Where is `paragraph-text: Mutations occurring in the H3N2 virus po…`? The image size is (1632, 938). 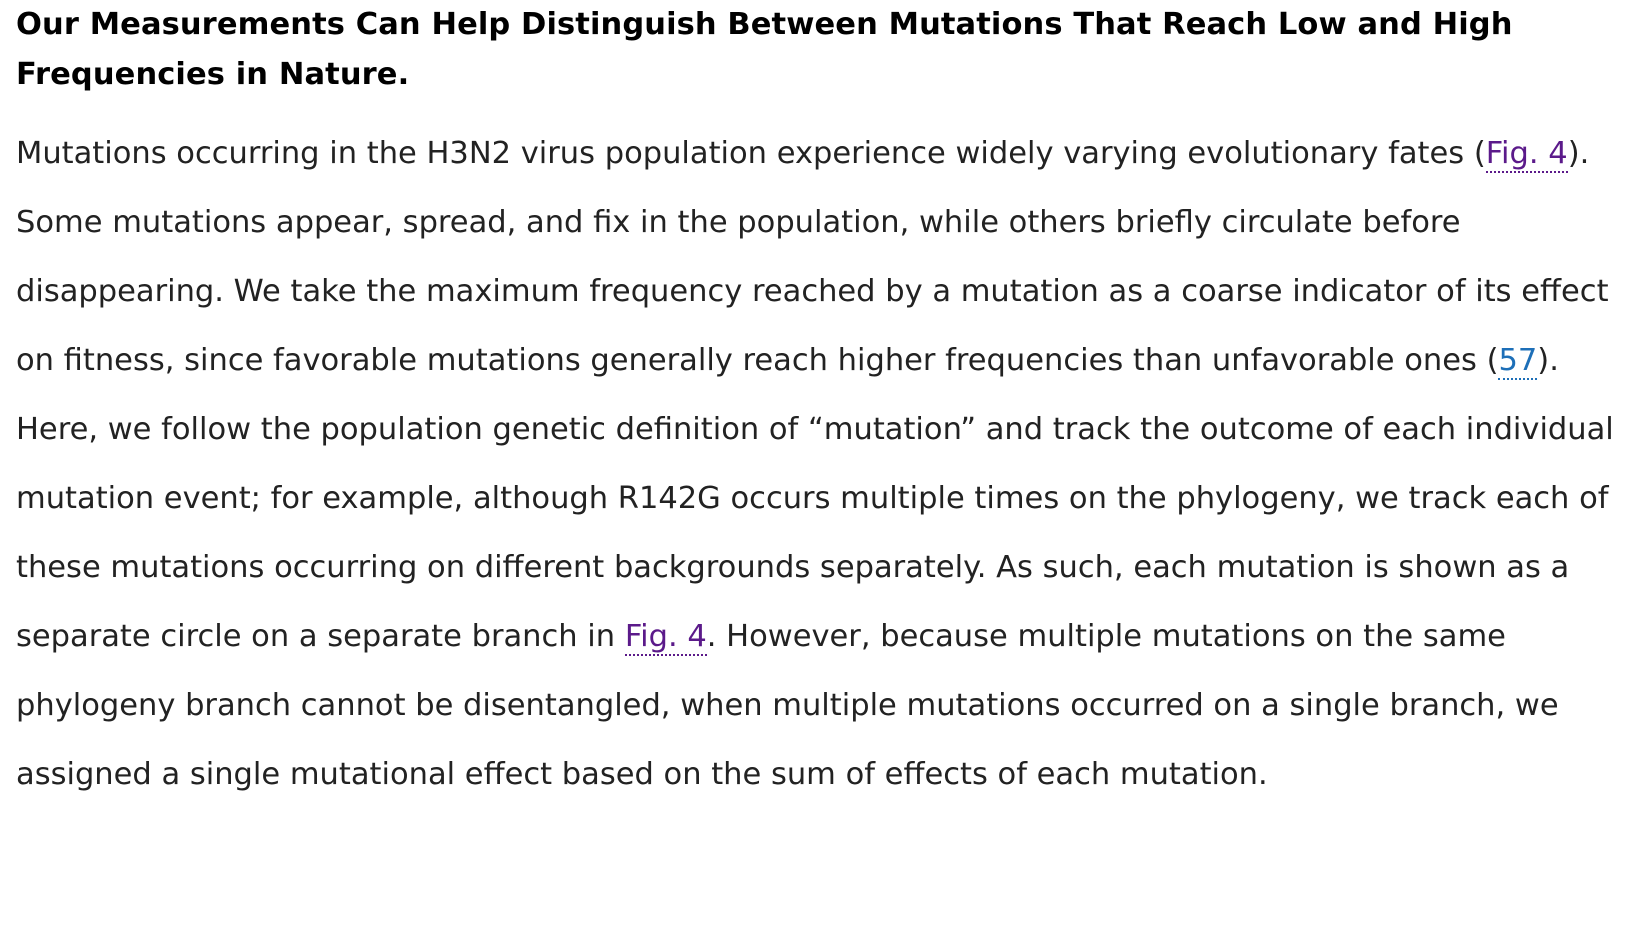
paragraph-text: Mutations occurring in the H3N2 virus po… is located at coordinates (751, 153).